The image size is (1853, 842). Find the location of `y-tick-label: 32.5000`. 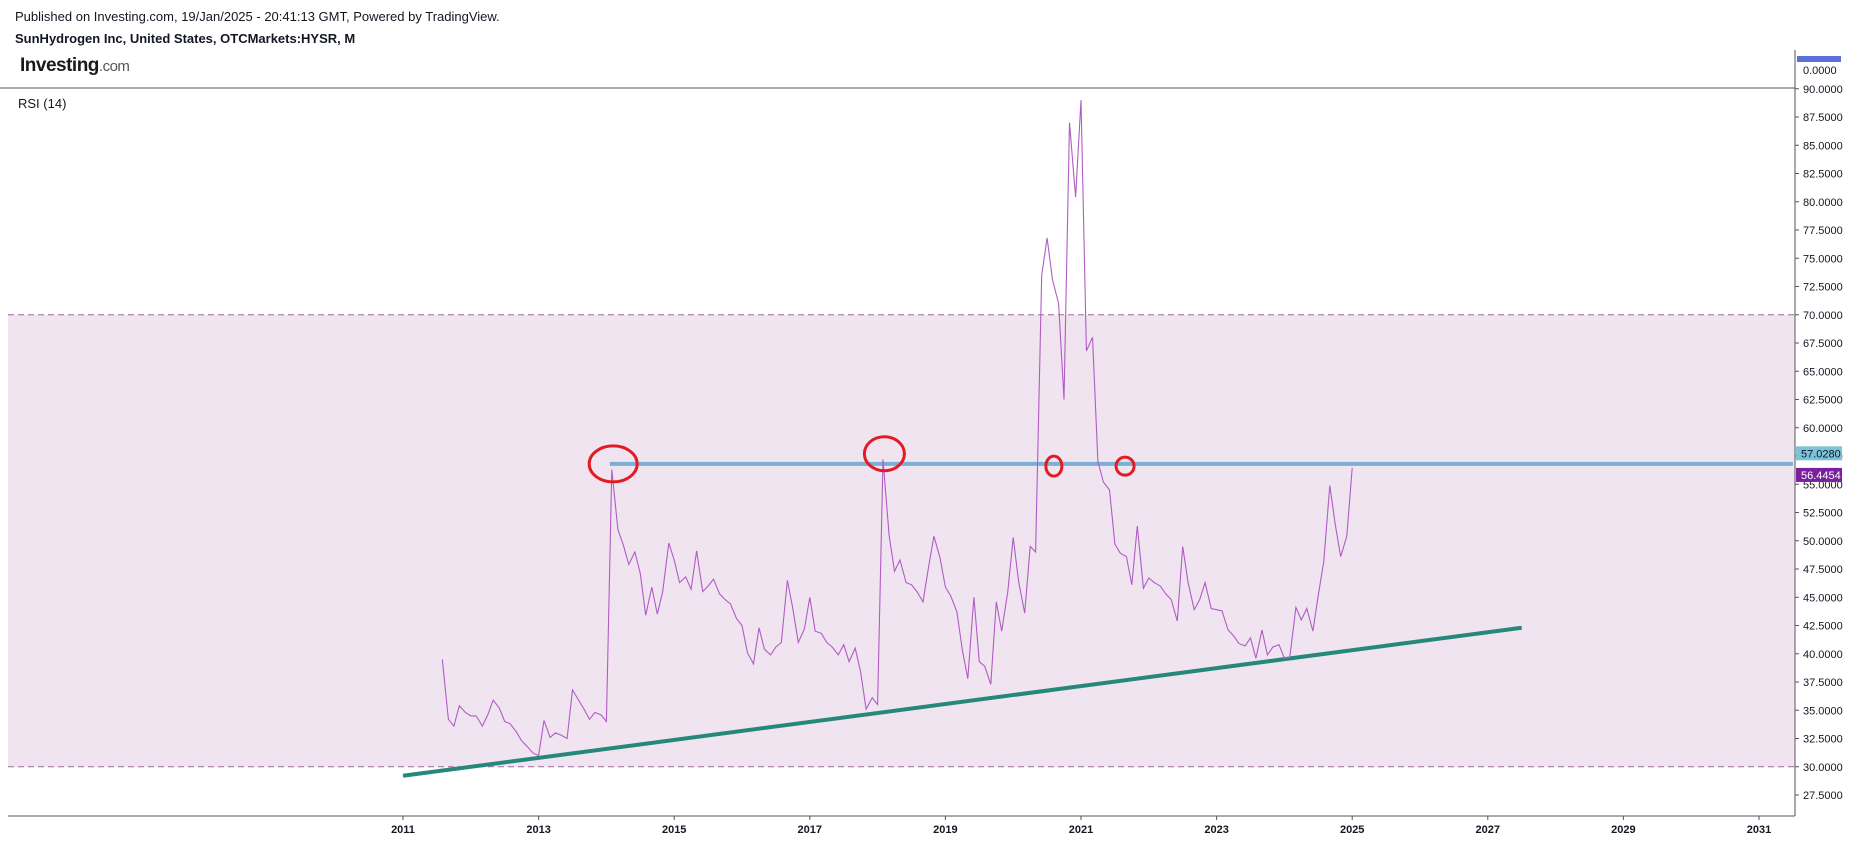

y-tick-label: 32.5000 is located at coordinates (1823, 740).